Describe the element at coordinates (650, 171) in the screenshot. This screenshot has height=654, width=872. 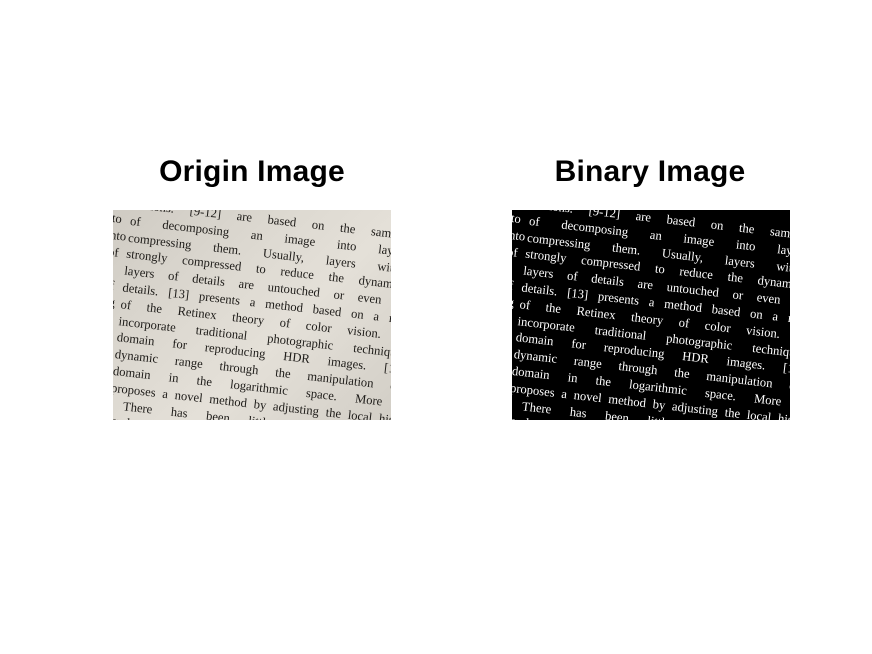
I see `binary-image-title: Binary Image` at that location.